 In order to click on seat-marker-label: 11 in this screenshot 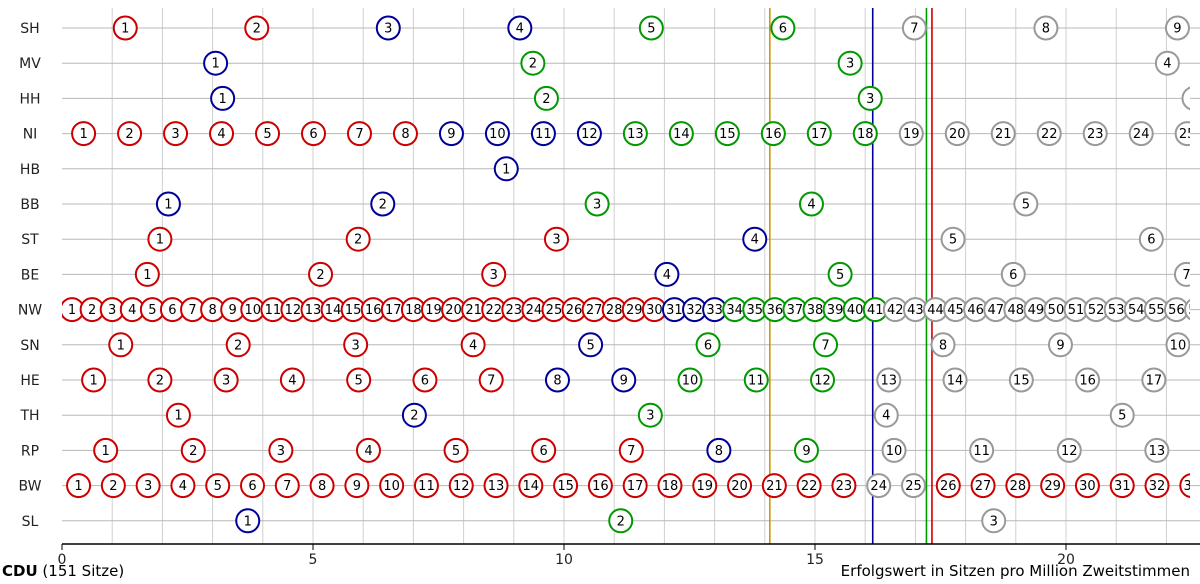, I will do `click(543, 134)`.